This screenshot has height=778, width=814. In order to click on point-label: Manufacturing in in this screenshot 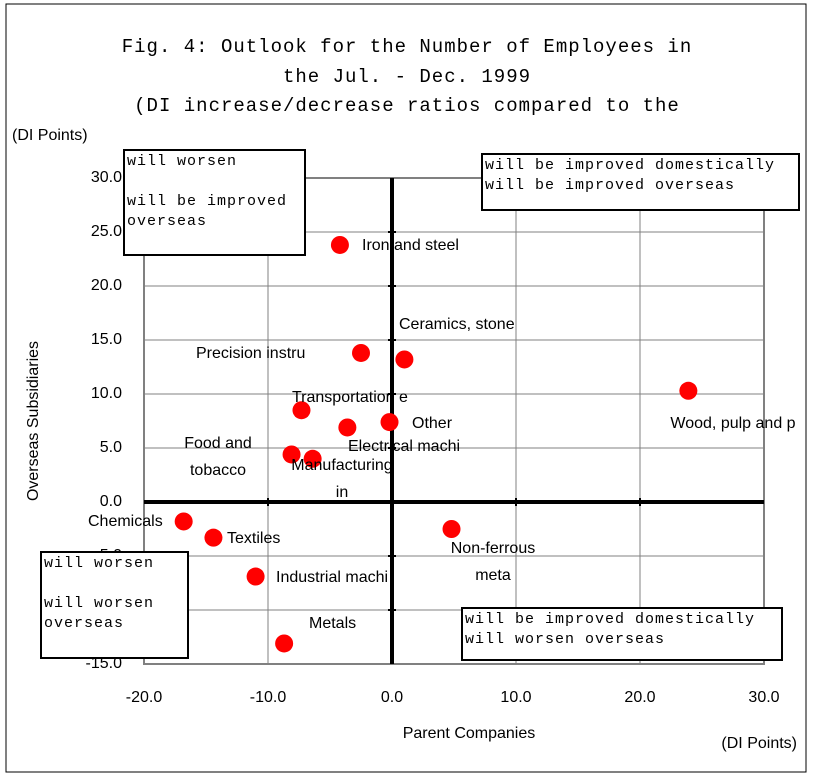, I will do `click(342, 479)`.